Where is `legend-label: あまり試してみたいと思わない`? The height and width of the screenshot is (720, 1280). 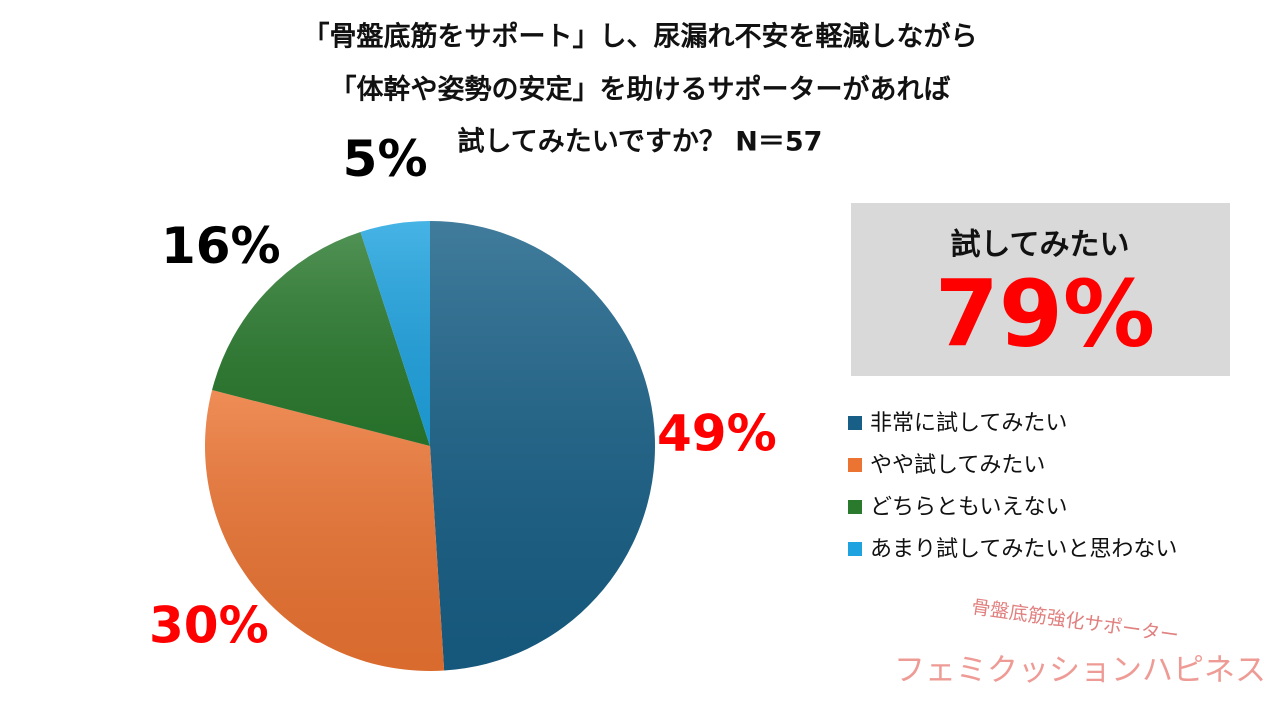
legend-label: あまり試してみたいと思わない is located at coordinates (1023, 549).